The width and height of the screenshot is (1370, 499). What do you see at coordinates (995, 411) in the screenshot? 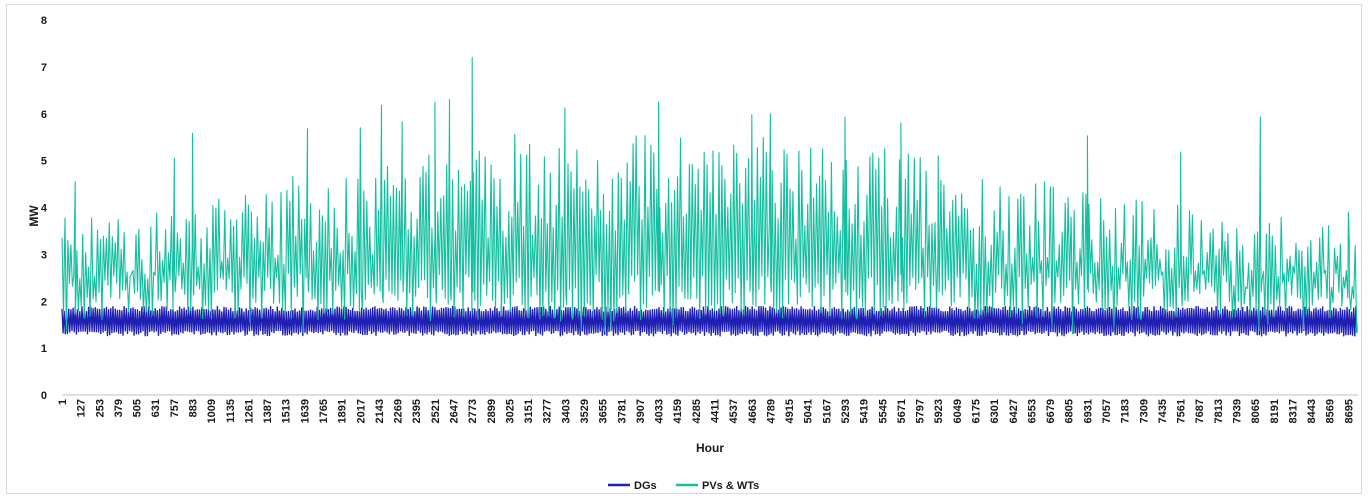
I see `x-tick-label: 6301` at bounding box center [995, 411].